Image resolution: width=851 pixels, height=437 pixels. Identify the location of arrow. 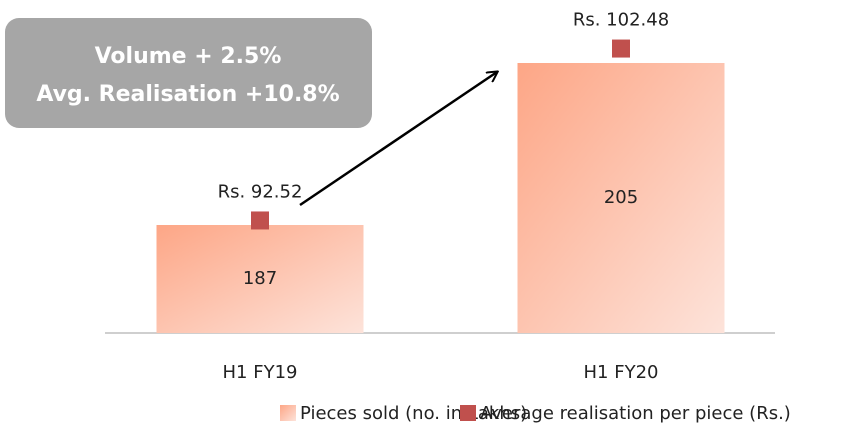
(398, 139).